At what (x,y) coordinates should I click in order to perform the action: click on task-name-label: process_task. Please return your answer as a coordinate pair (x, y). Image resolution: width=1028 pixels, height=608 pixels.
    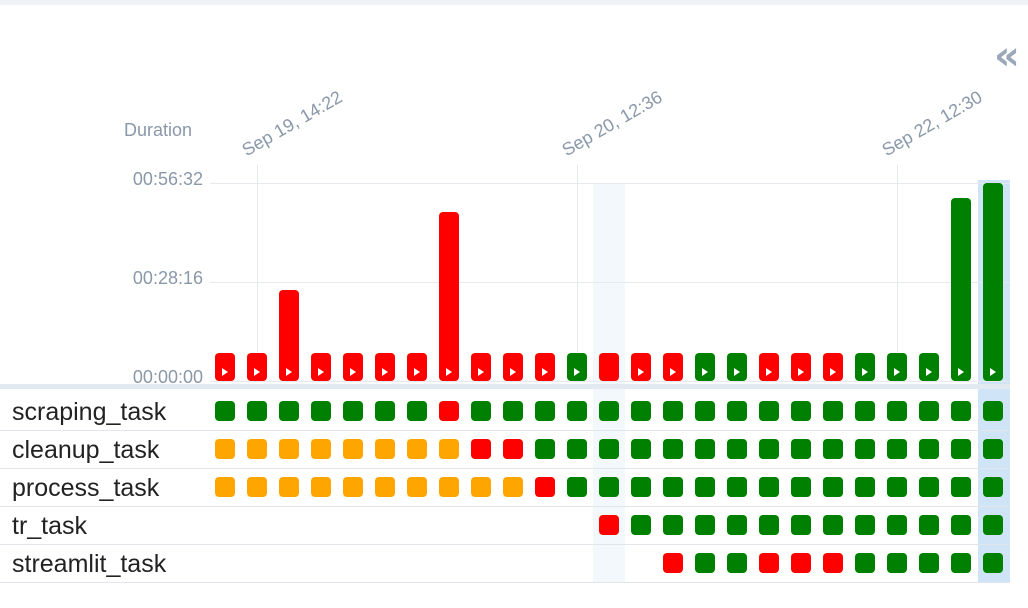
    Looking at the image, I should click on (86, 488).